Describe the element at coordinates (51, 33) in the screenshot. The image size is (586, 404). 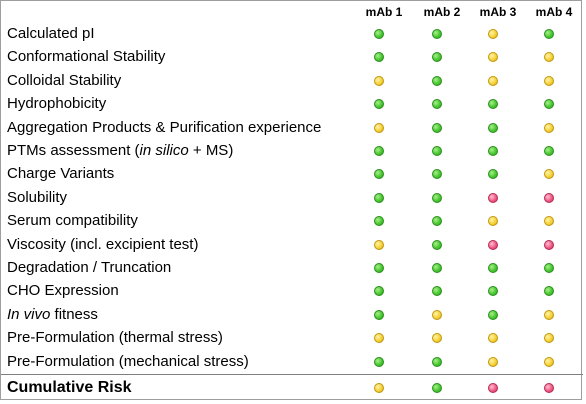
I see `criterion-label: Calculated pI` at that location.